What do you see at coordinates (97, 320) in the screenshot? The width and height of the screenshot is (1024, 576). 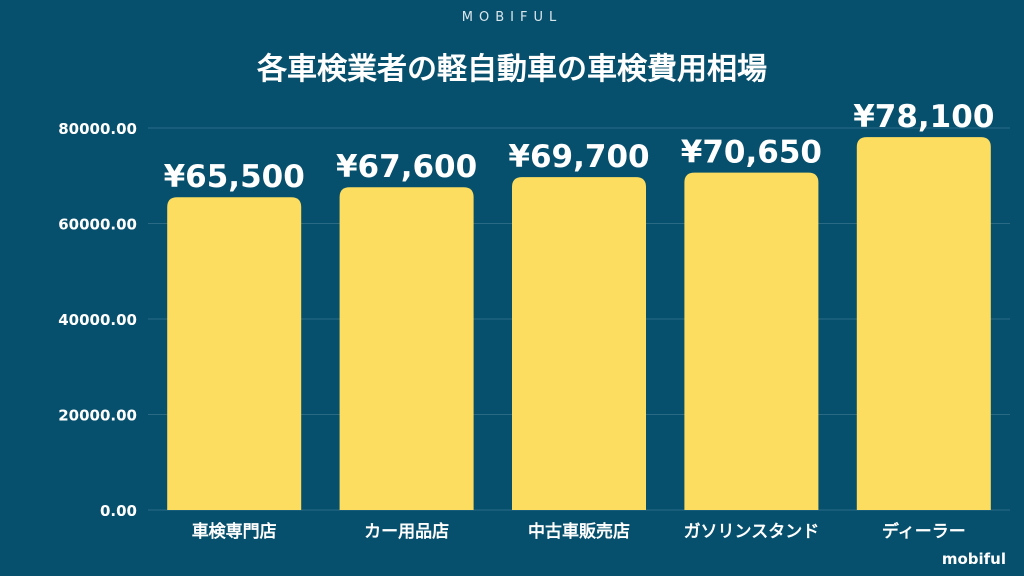 I see `y-tick-label: 40000.00` at bounding box center [97, 320].